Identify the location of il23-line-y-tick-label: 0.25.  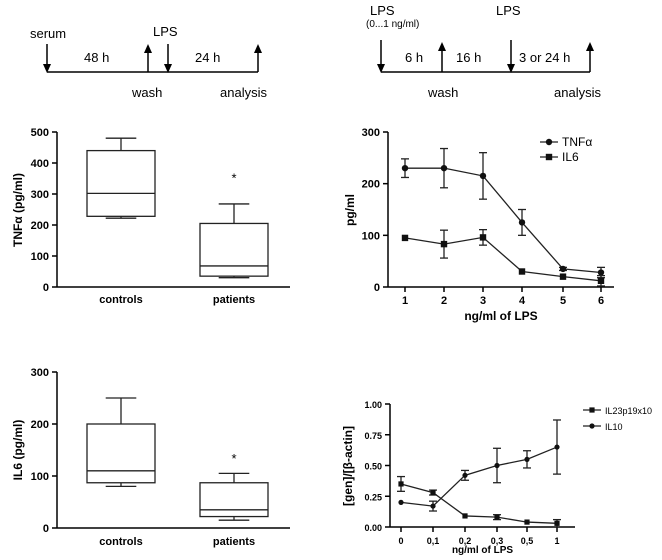
(373, 497).